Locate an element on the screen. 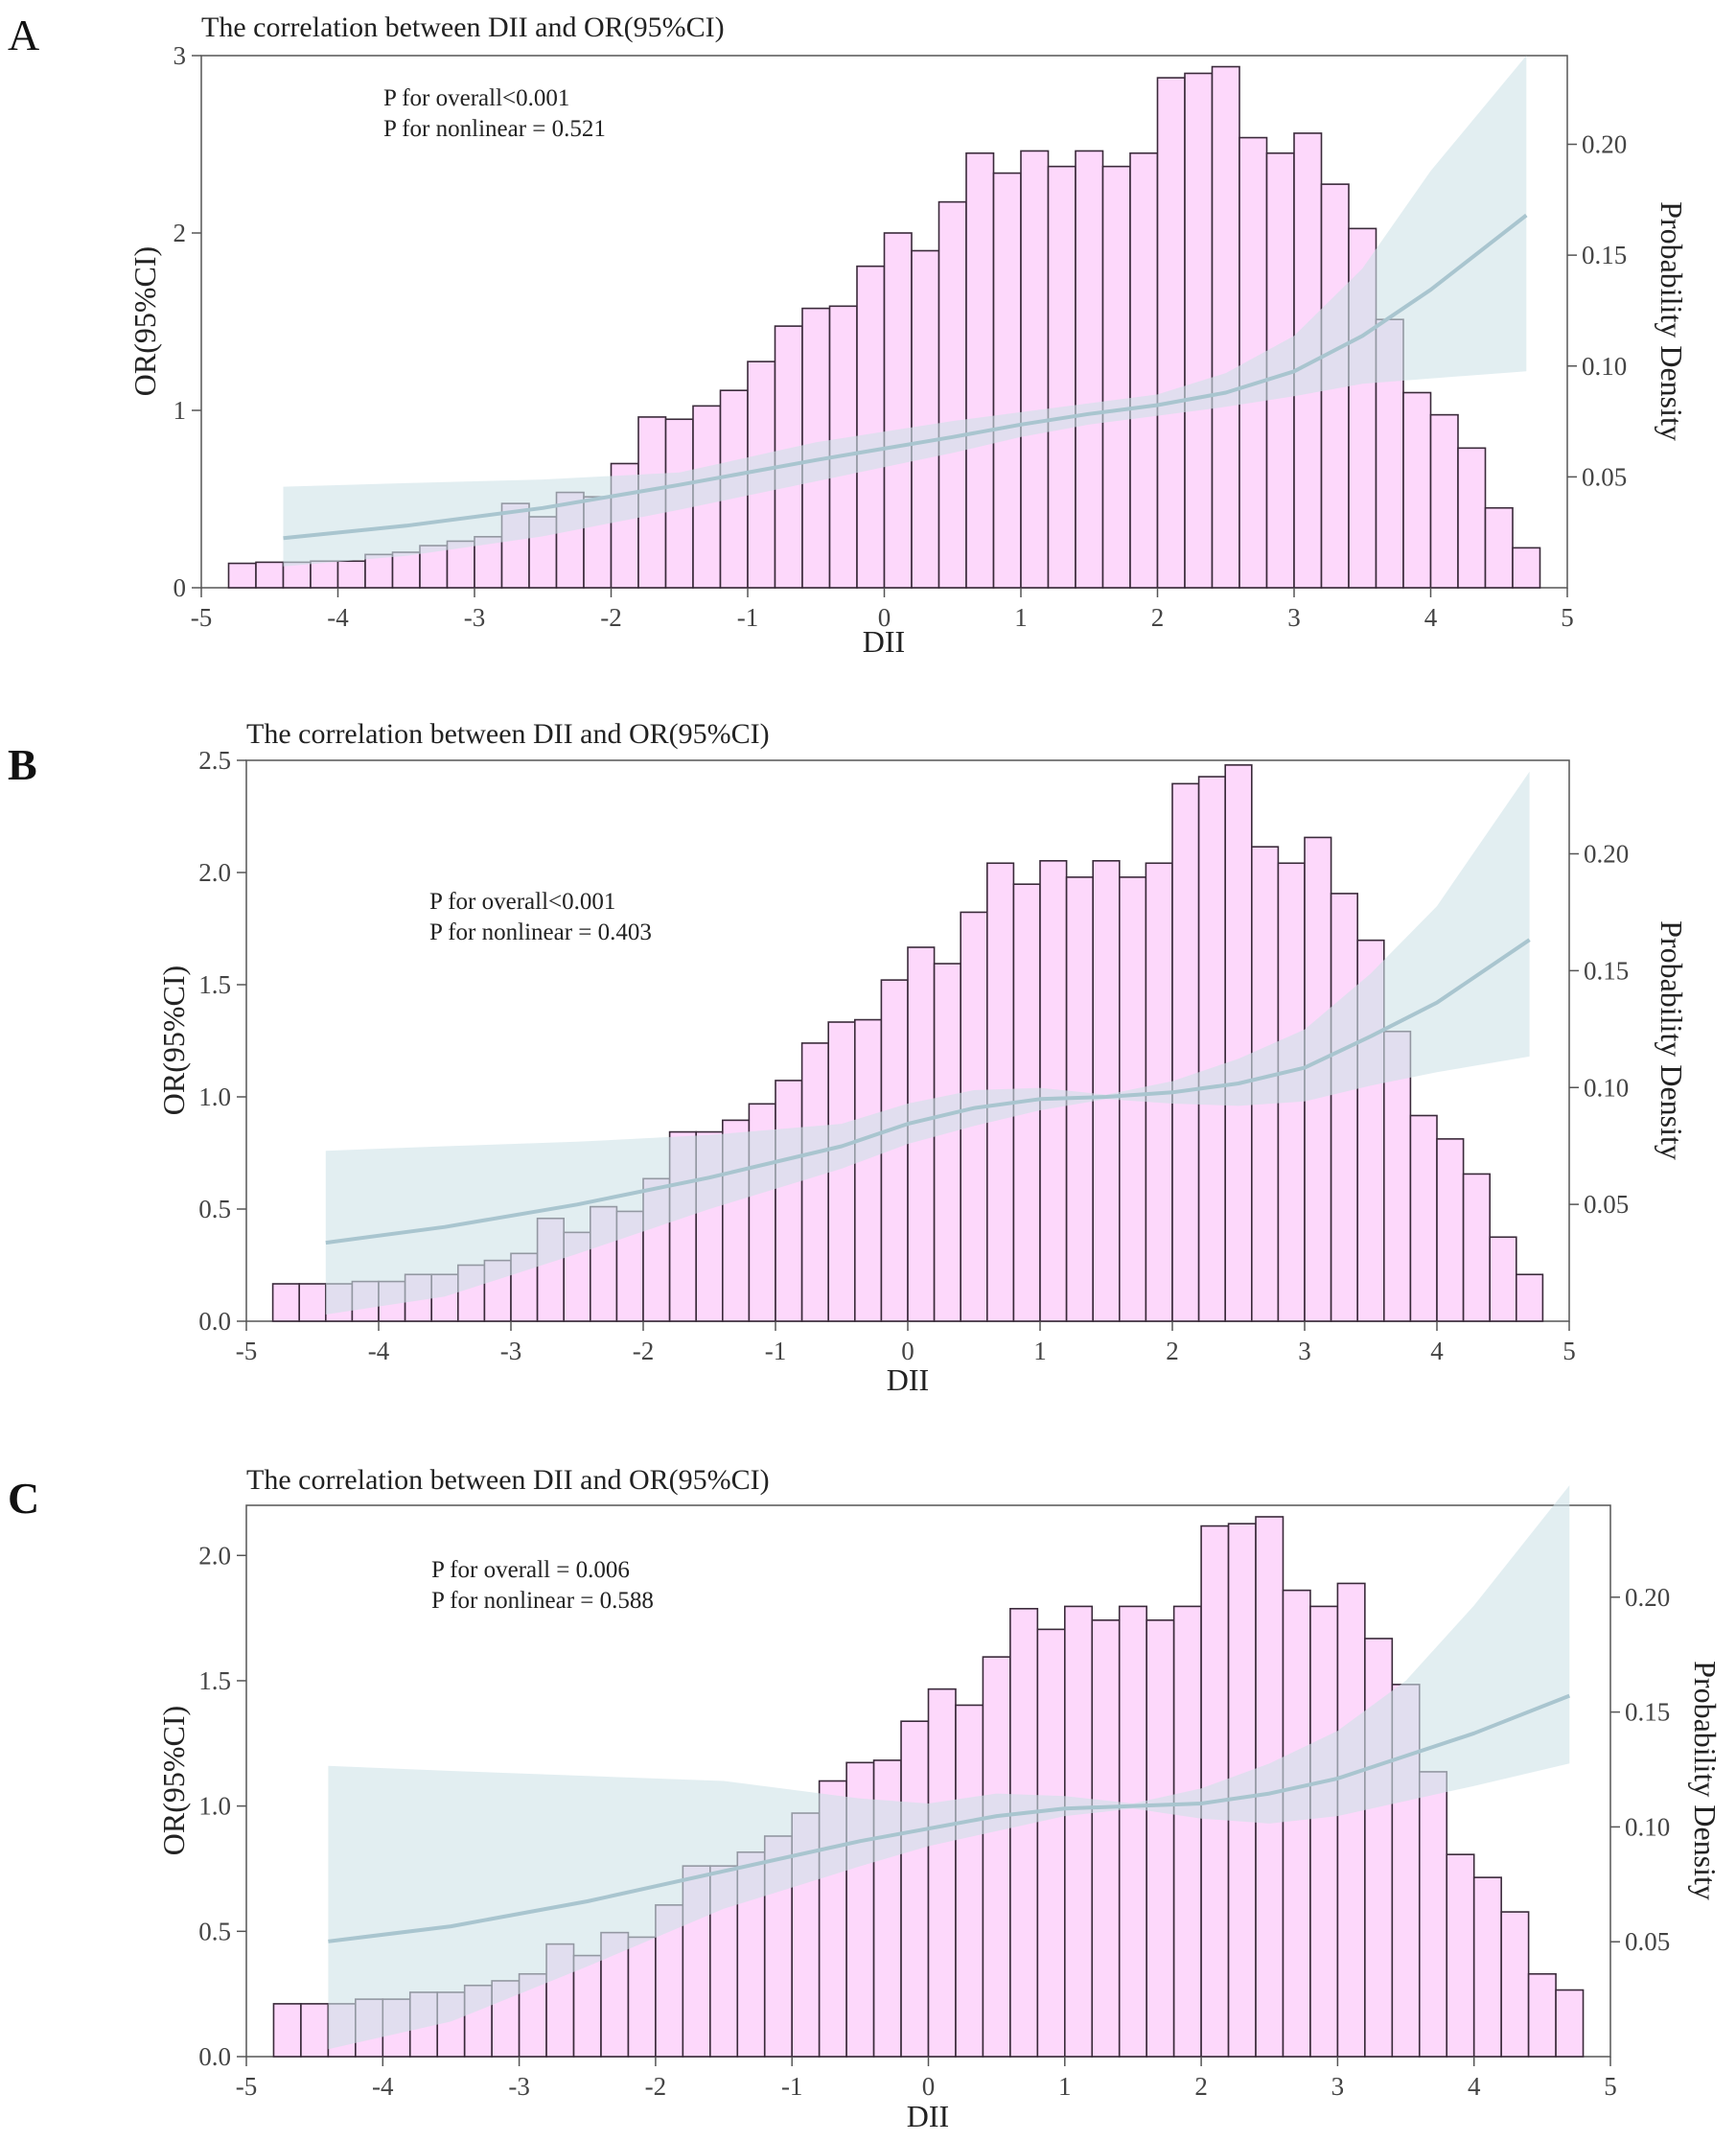  or-curve is located at coordinates (906, 377).